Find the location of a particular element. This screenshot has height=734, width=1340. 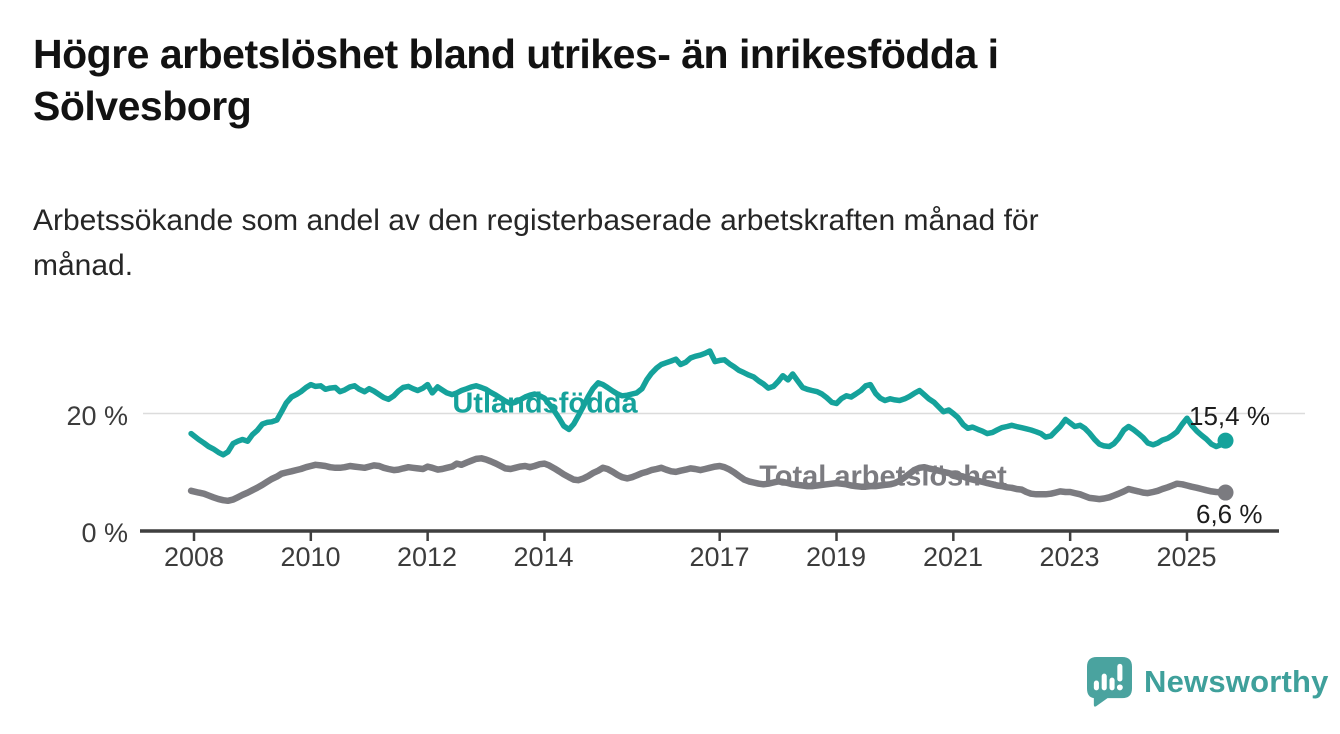

series-label-utlandsfodda: Utlandsfödda is located at coordinates (545, 403).